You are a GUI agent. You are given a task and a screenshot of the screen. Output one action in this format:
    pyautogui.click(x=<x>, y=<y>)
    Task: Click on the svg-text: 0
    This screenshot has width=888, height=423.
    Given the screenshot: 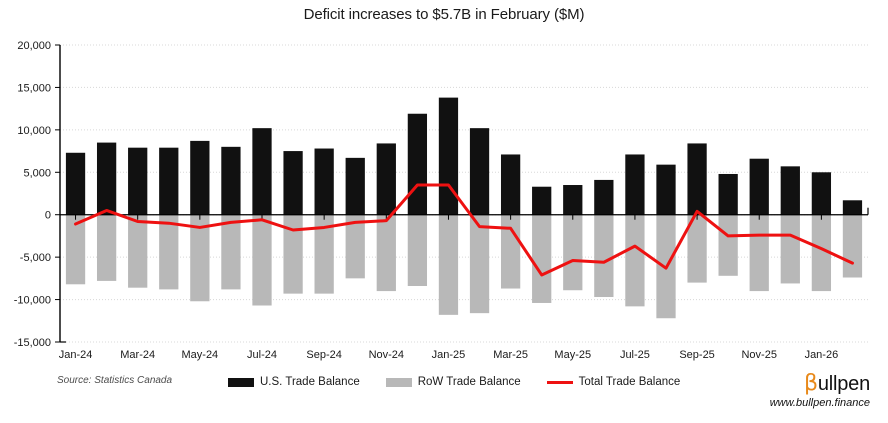 What is the action you would take?
    pyautogui.click(x=48, y=216)
    